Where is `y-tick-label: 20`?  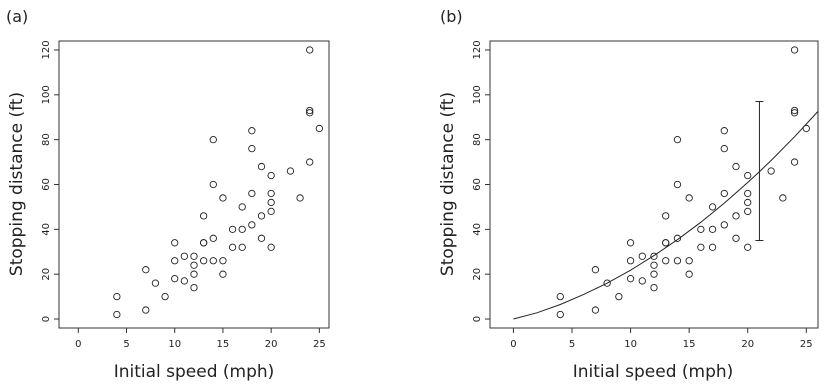 y-tick-label: 20 is located at coordinates (46, 274).